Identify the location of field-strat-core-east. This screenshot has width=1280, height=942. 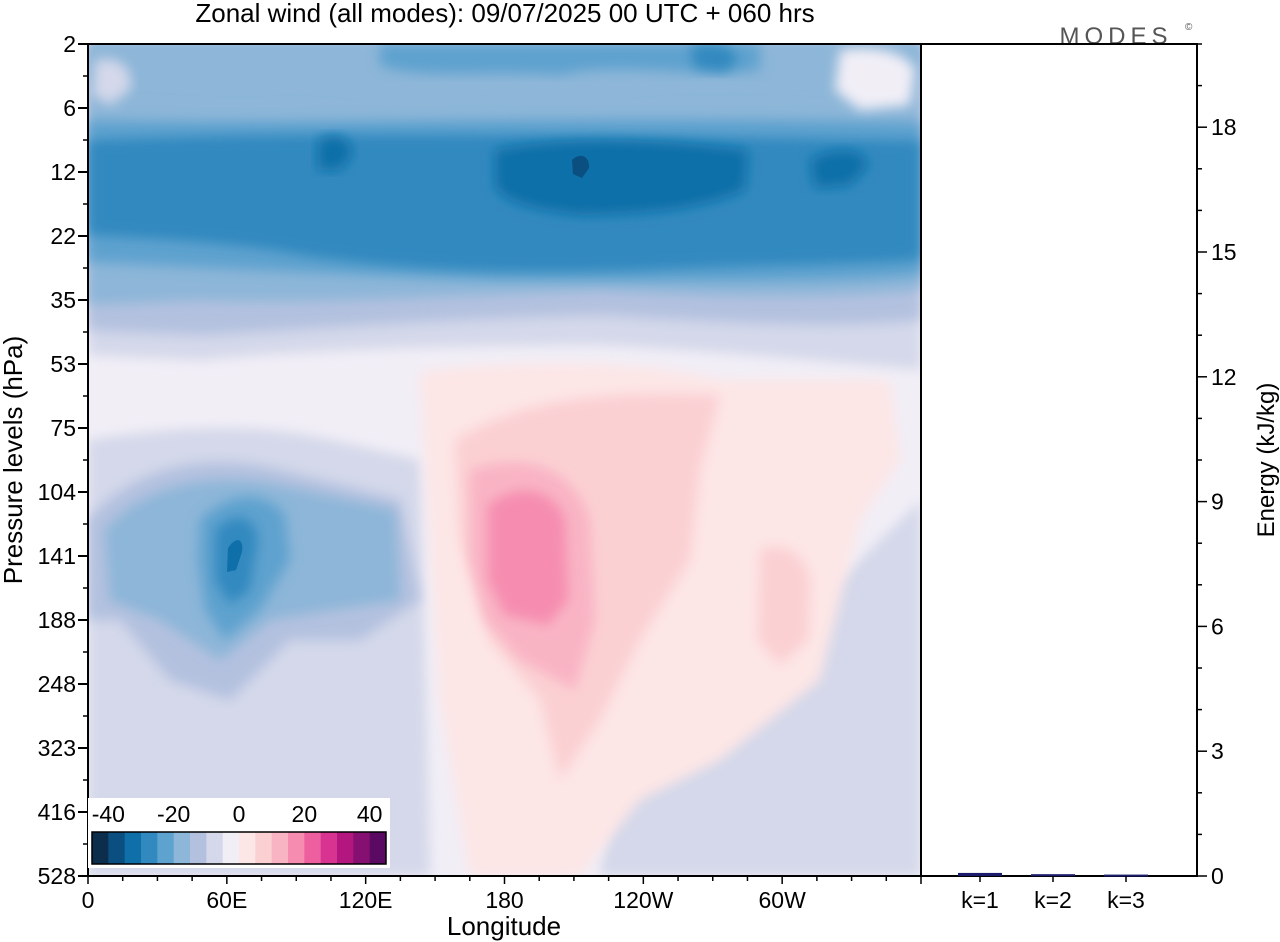
(839, 169).